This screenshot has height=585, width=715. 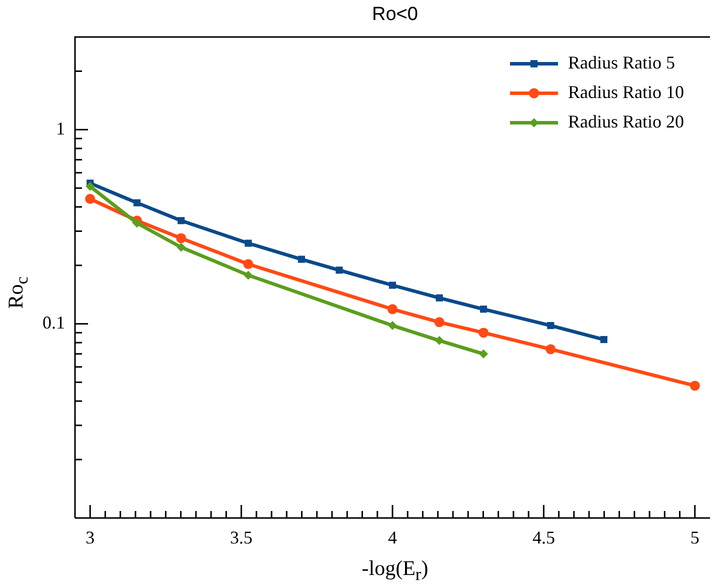 I want to click on x-tick-label: 4, so click(x=392, y=538).